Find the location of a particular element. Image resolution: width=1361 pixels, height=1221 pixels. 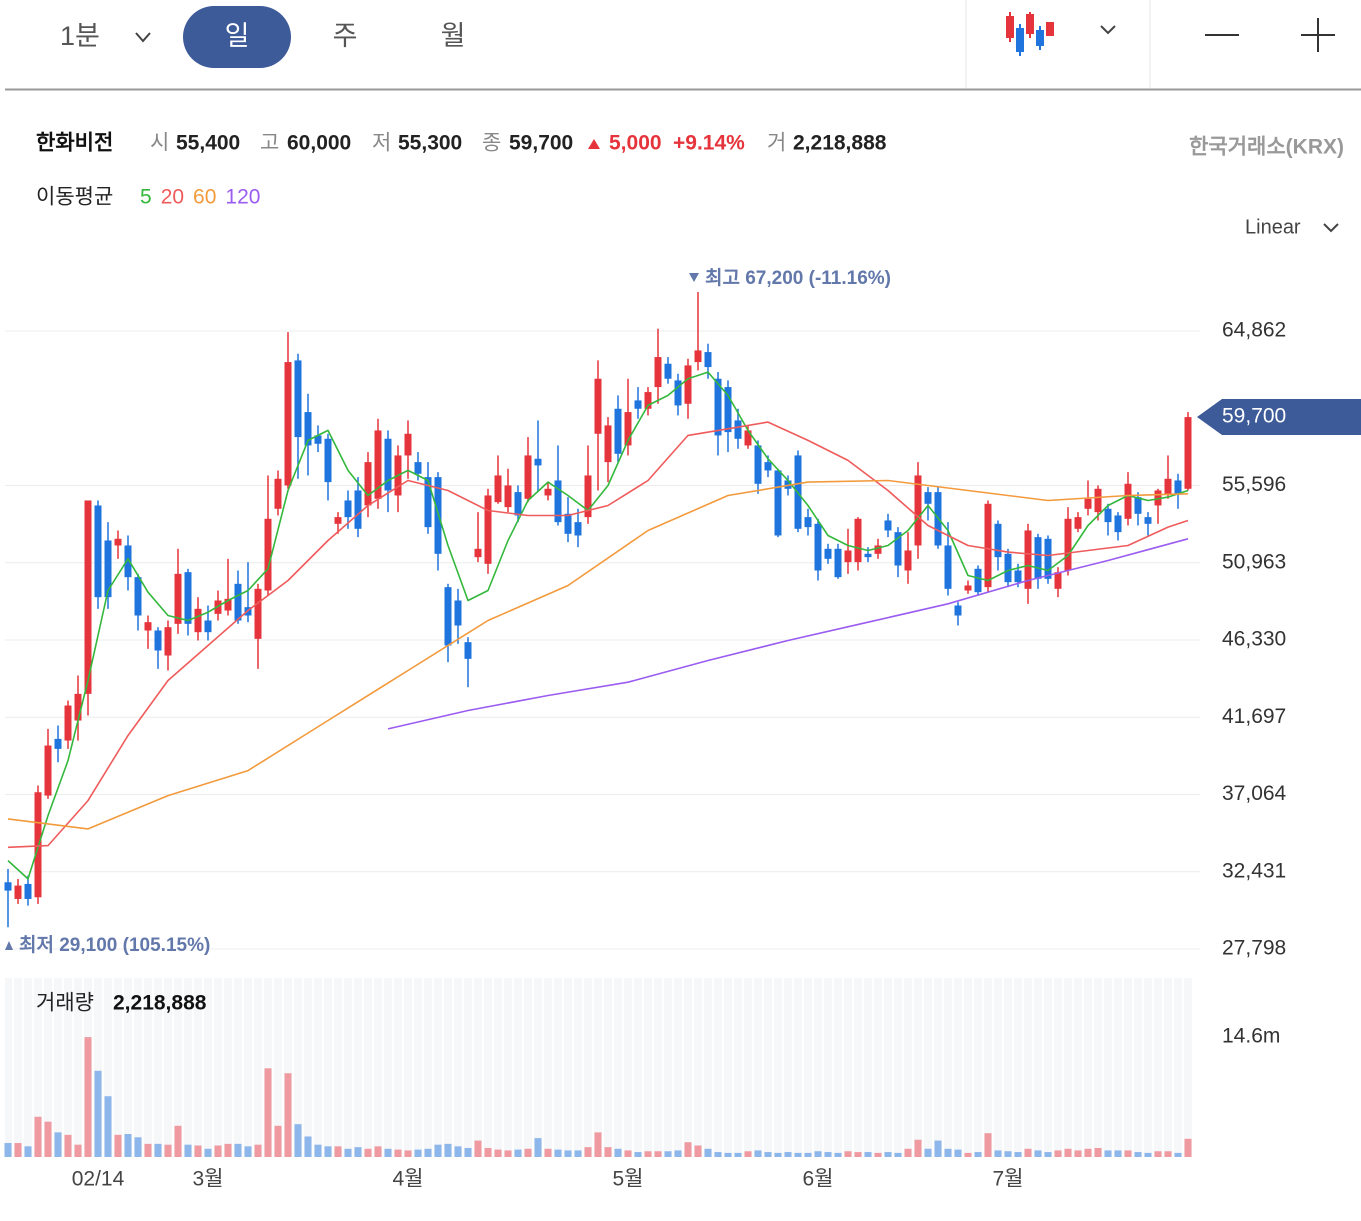

label: 시 is located at coordinates (159, 143).